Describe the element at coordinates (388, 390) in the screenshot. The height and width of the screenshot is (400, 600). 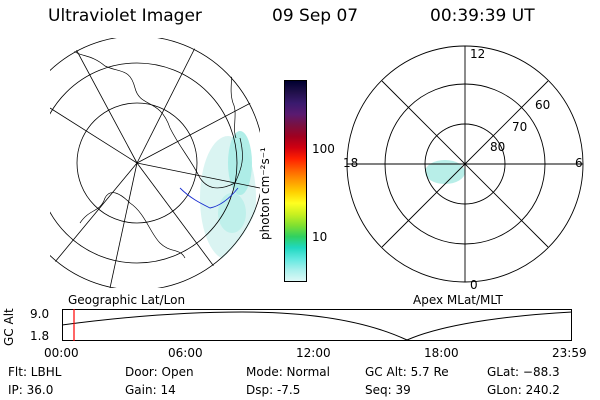
I see `seq-value: Seq: 39` at that location.